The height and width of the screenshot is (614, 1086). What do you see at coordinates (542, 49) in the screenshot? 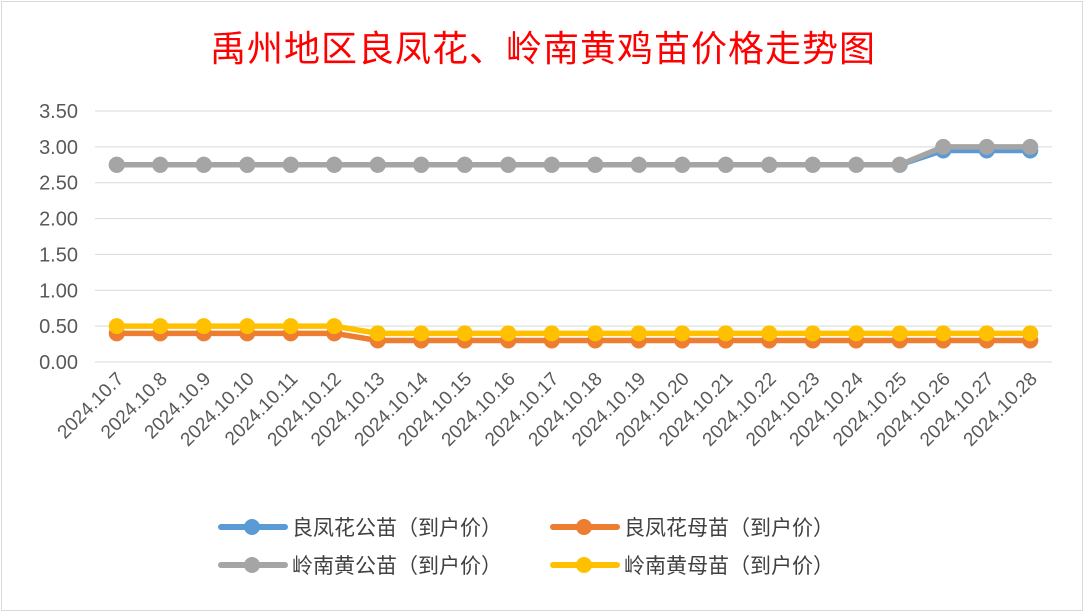
I see `chart-title: 禹州地区良凤花、岭南黄鸡苗价格走势图` at bounding box center [542, 49].